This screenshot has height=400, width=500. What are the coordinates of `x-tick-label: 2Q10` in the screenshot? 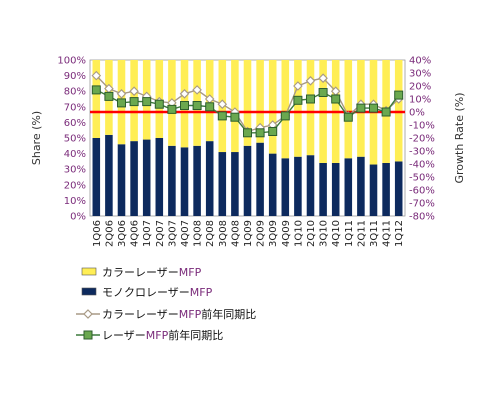 It's located at (311, 233).